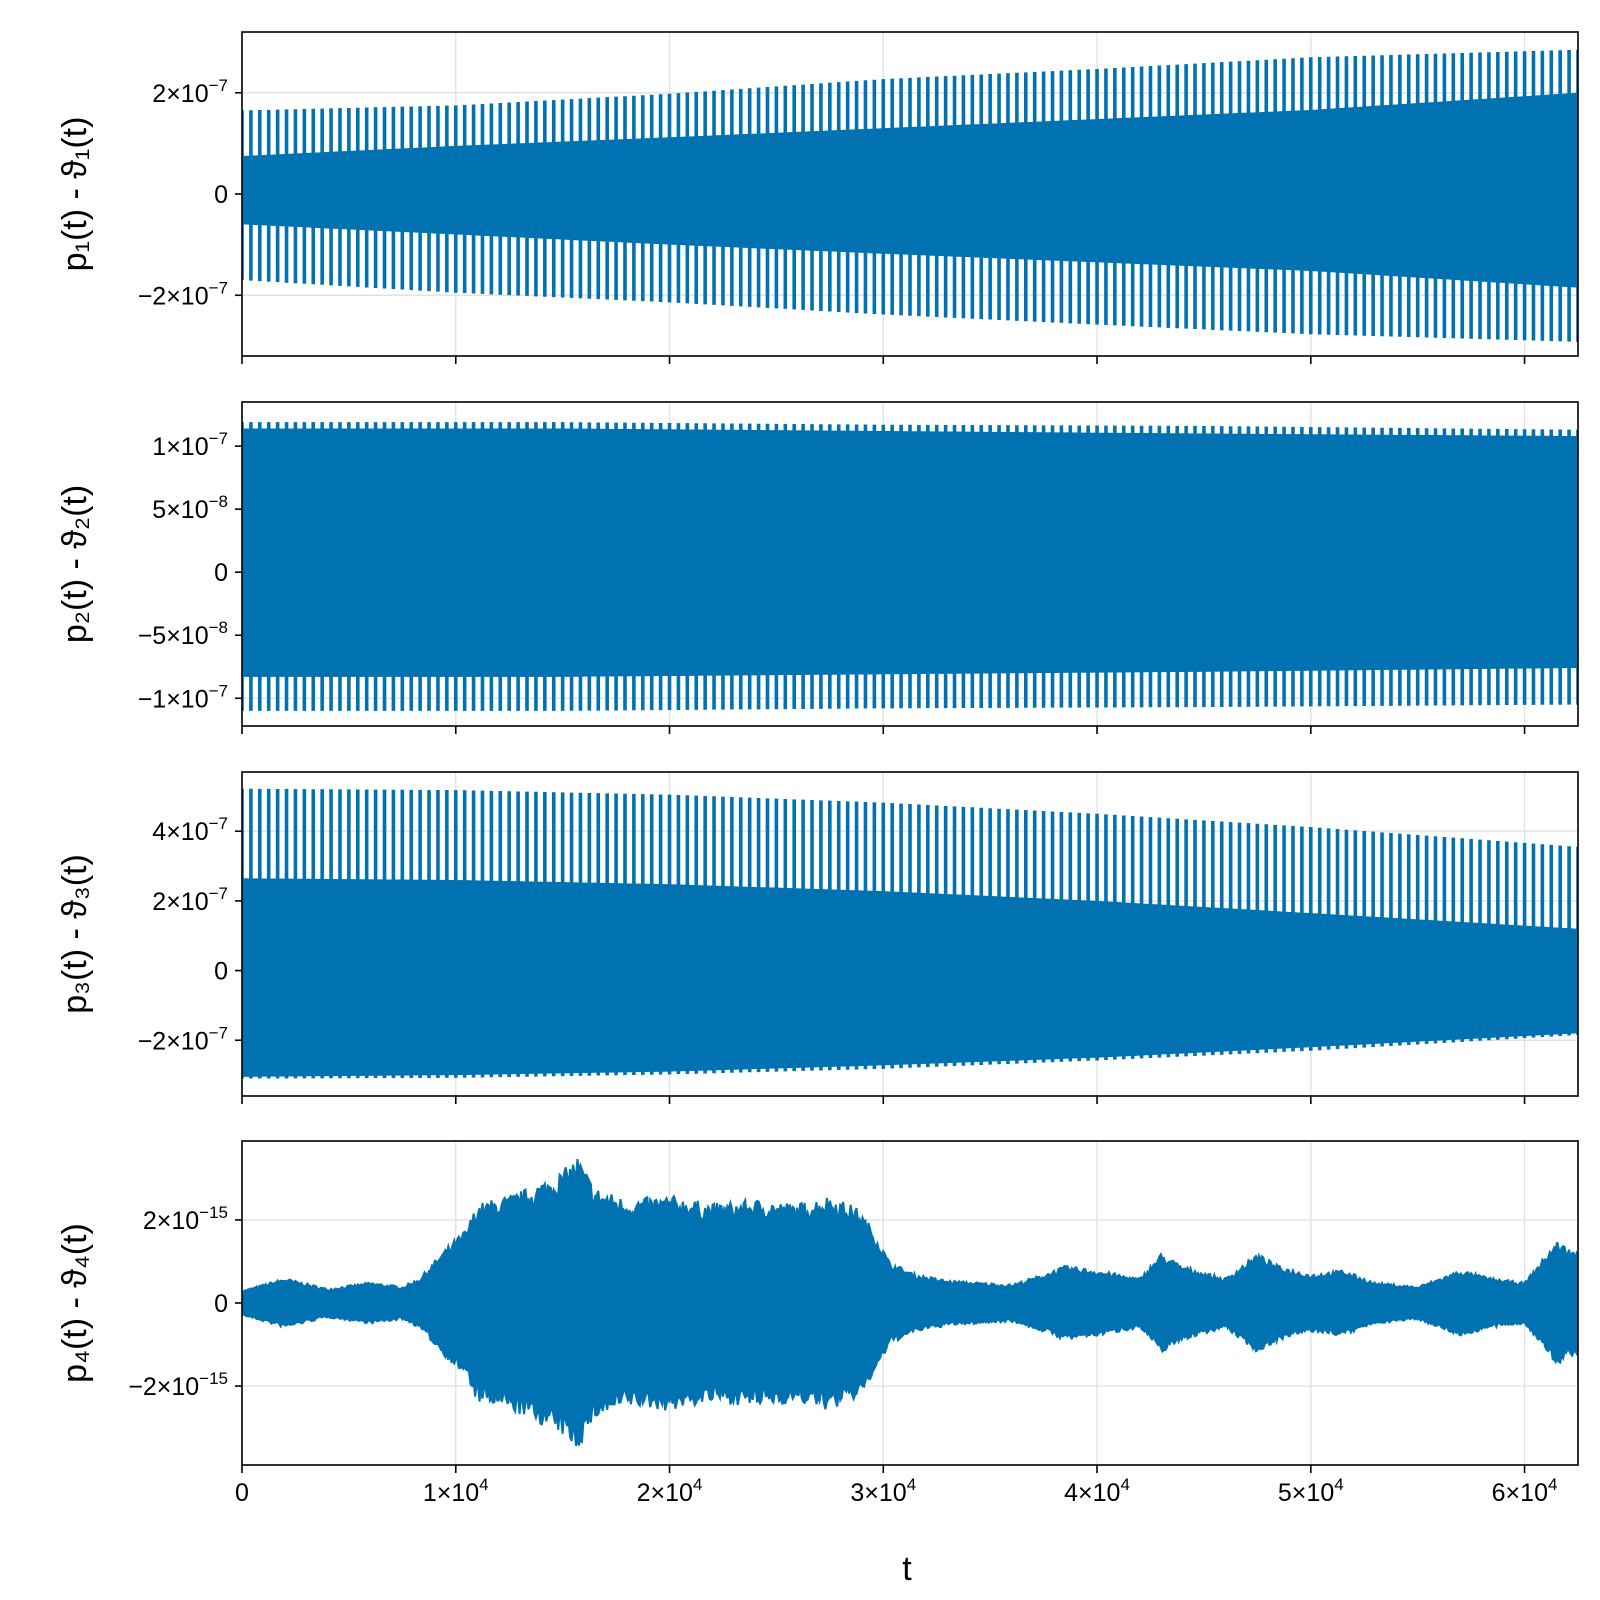 Image resolution: width=1600 pixels, height=1600 pixels. Describe the element at coordinates (670, 1491) in the screenshot. I see `x-tick-label: 2×10⁴` at that location.